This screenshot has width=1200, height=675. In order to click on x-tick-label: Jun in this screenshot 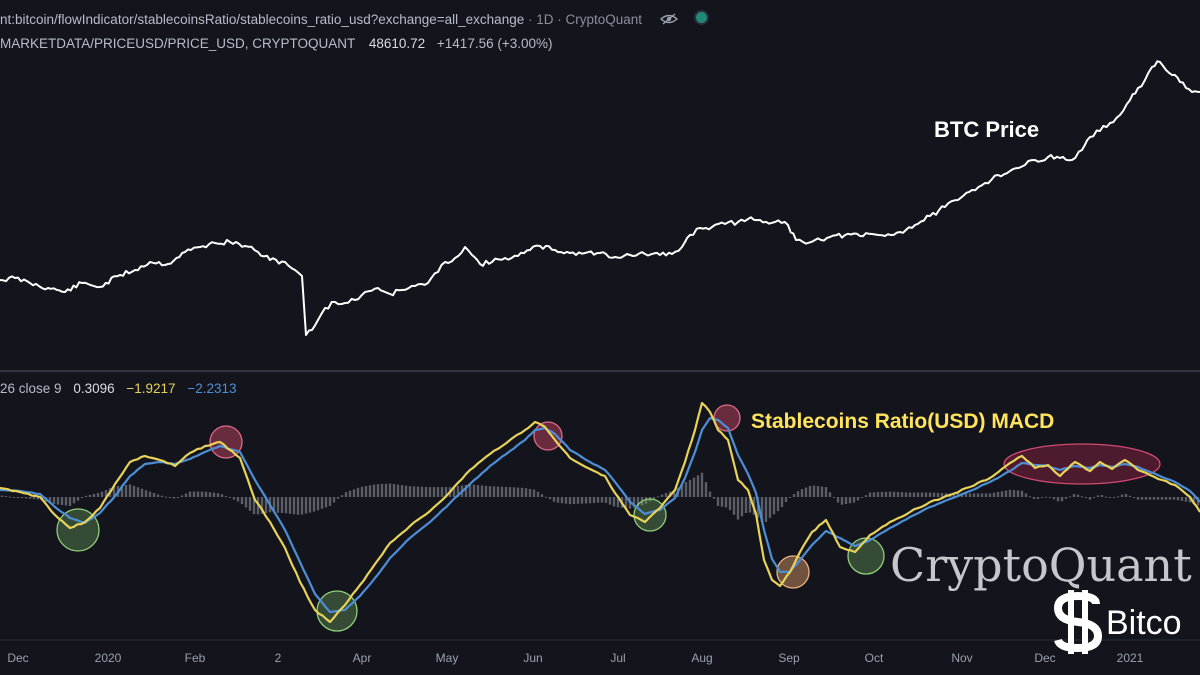, I will do `click(532, 658)`.